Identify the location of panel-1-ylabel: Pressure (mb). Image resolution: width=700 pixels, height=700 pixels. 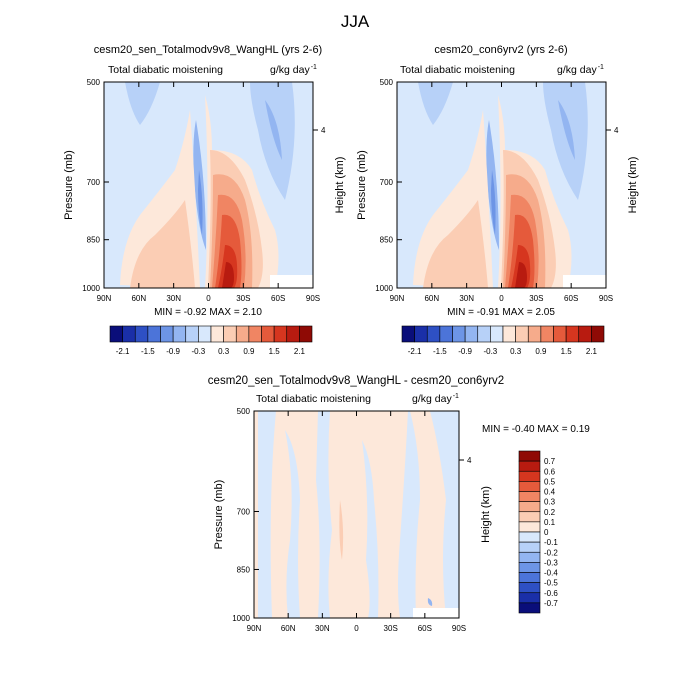
(69, 185).